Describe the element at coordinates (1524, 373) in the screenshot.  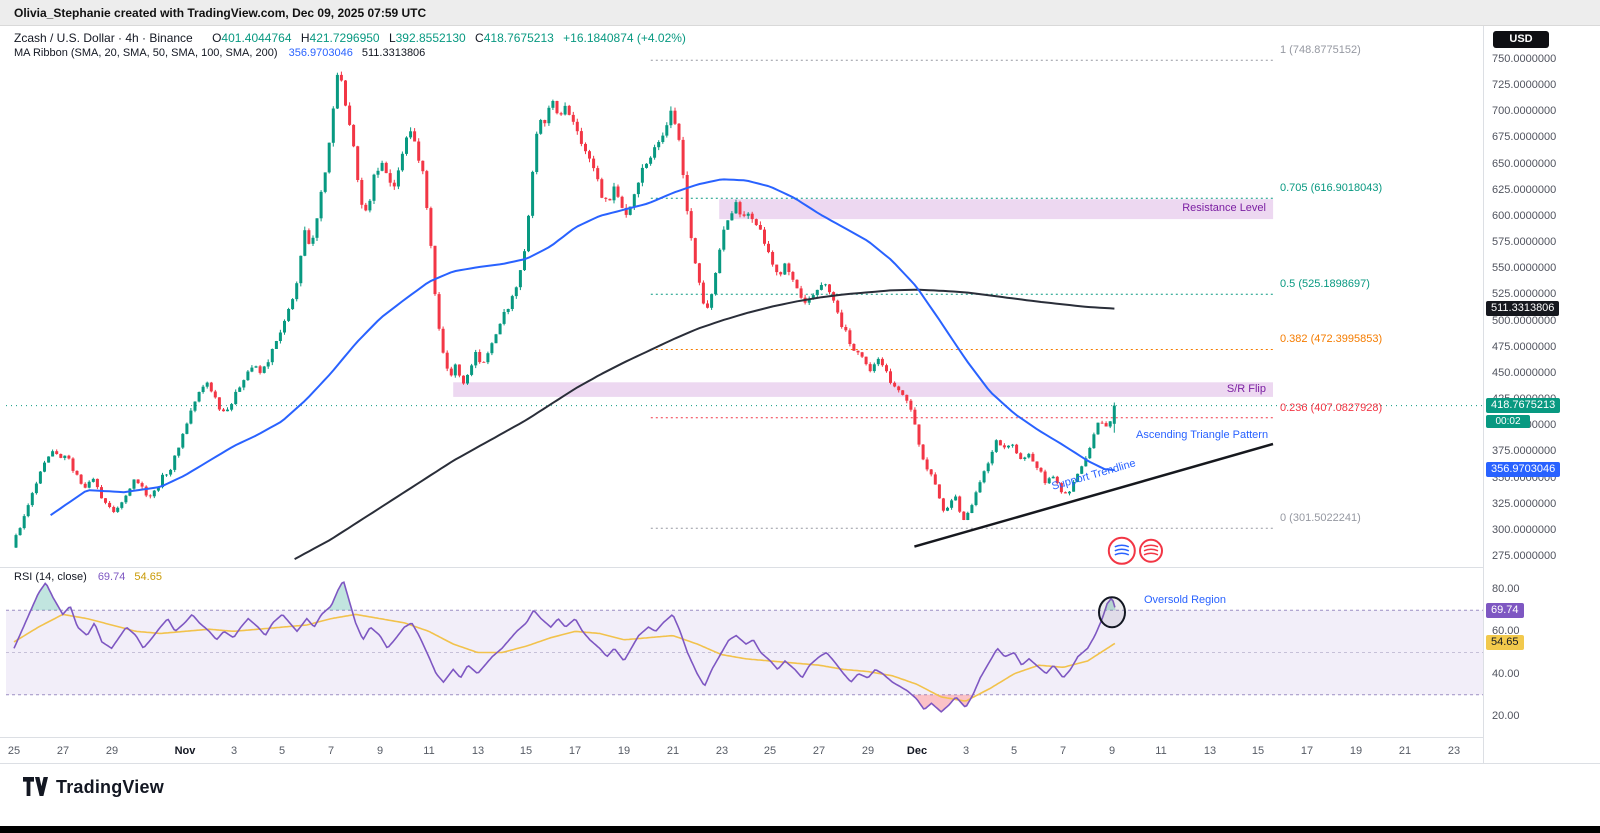
I see `price-tick-label: 450.0000000` at that location.